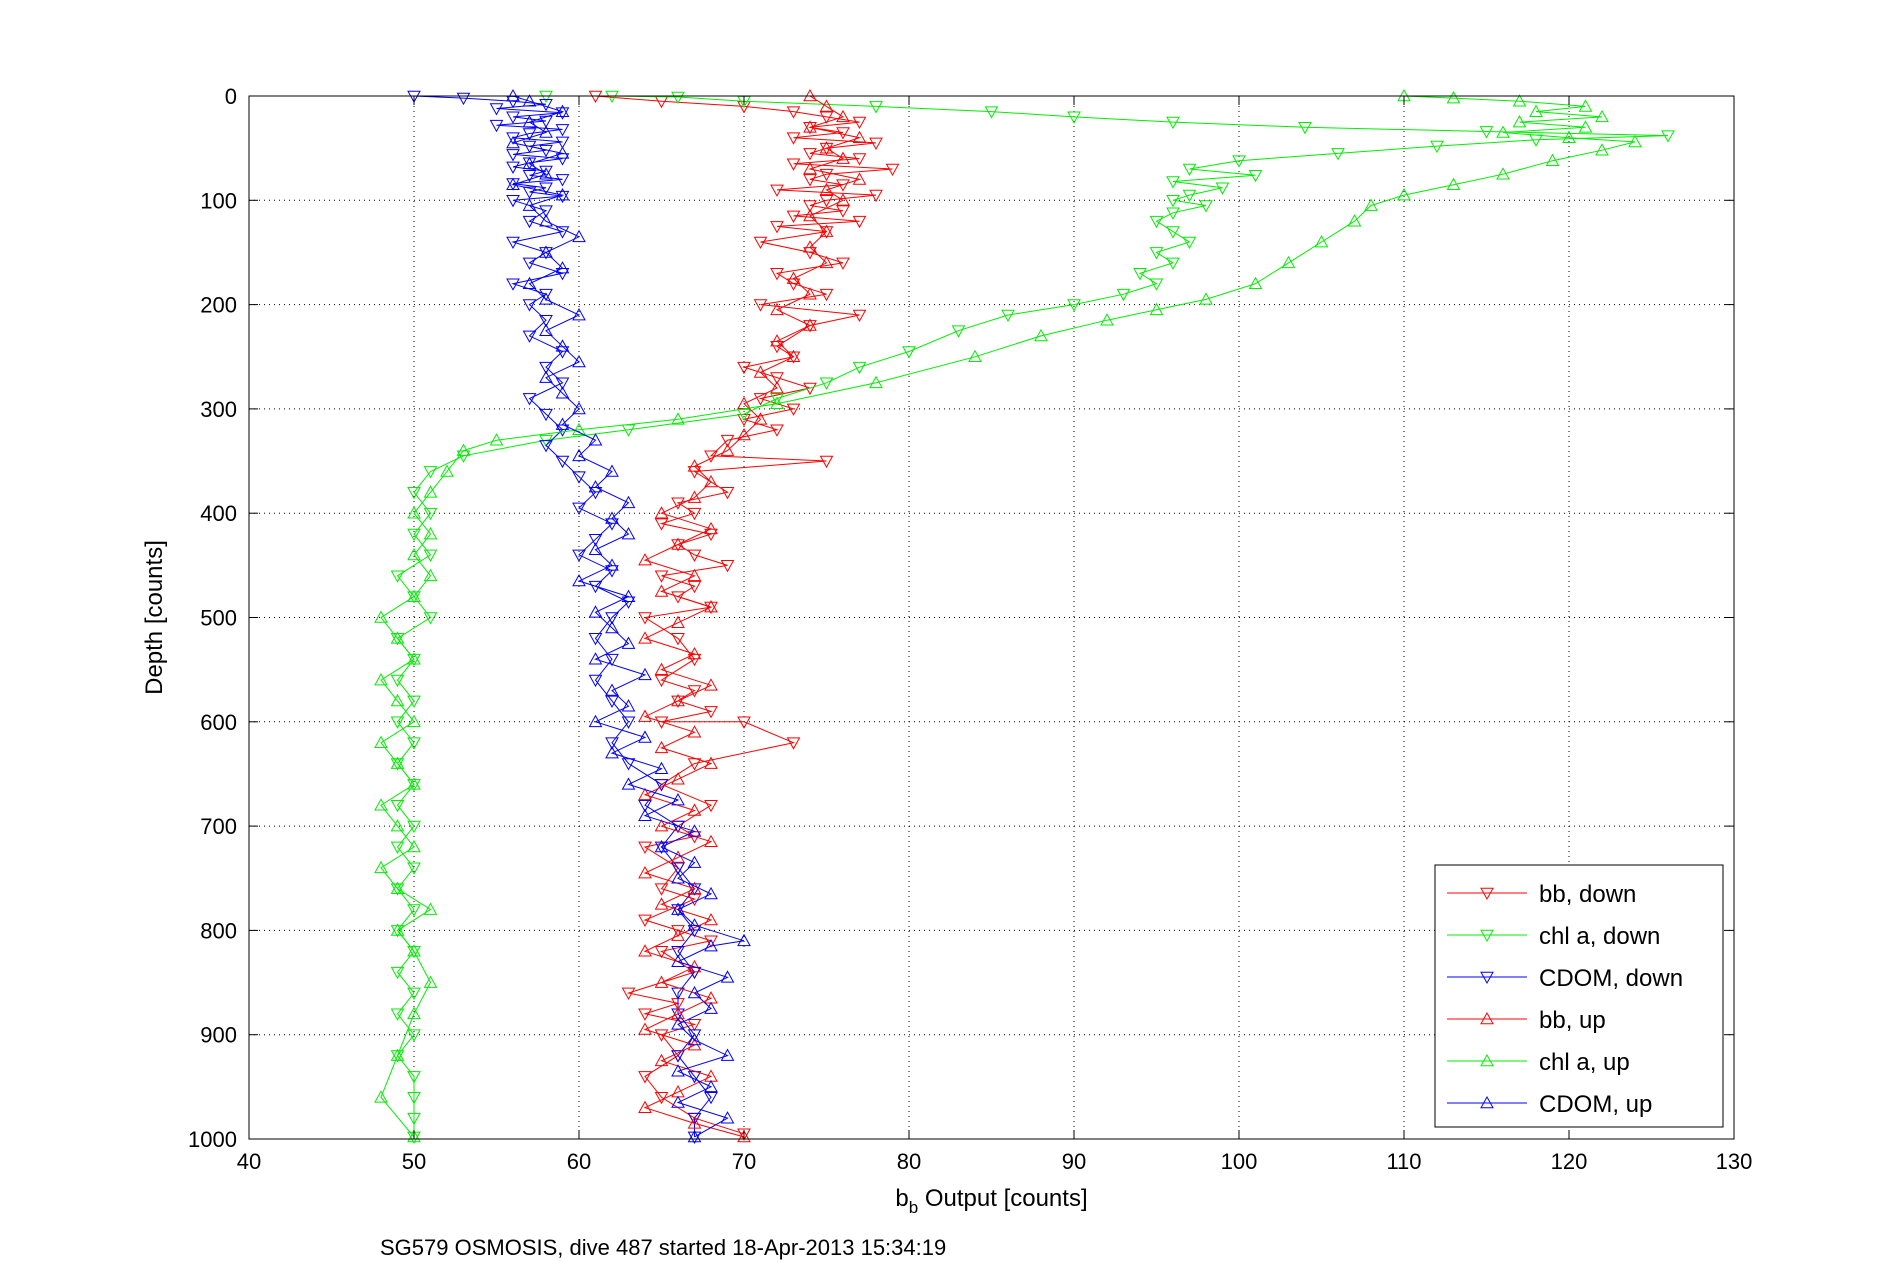 The height and width of the screenshot is (1262, 1891). Describe the element at coordinates (414, 1161) in the screenshot. I see `x-tick-label: 50` at that location.